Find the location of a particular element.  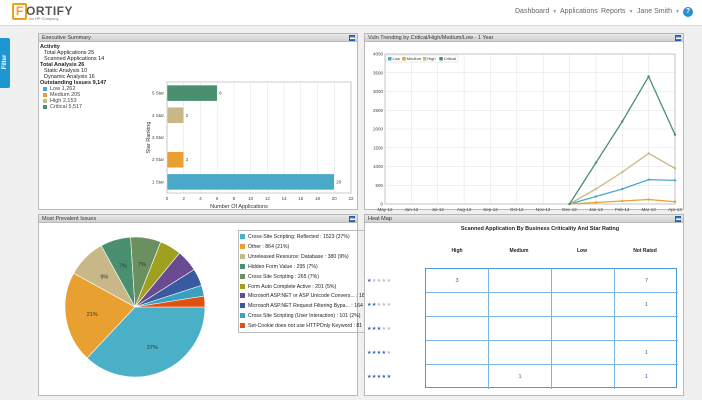

fortify-logo: F ORTIFY An HP Company is located at coordinates (47, 13).